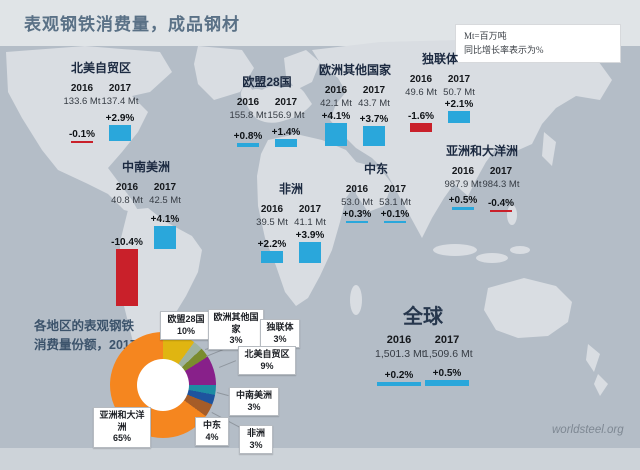  What do you see at coordinates (120, 119) in the screenshot?
I see `growth-2017: +2.9%` at bounding box center [120, 119].